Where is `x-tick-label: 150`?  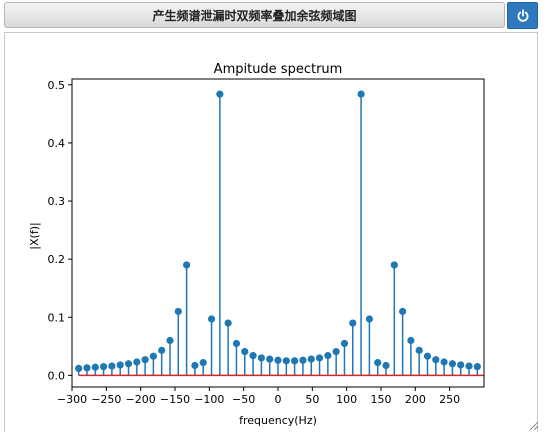
x-tick-label: 150 is located at coordinates (381, 399).